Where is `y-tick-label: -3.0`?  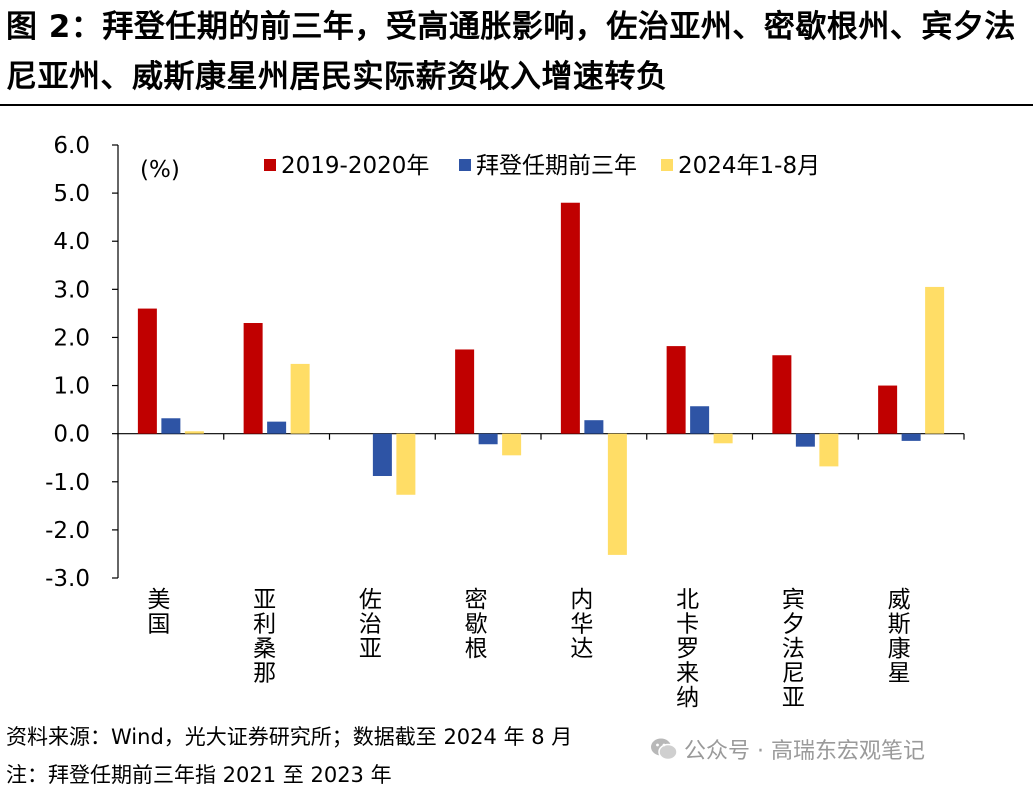
y-tick-label: -3.0 is located at coordinates (67, 579).